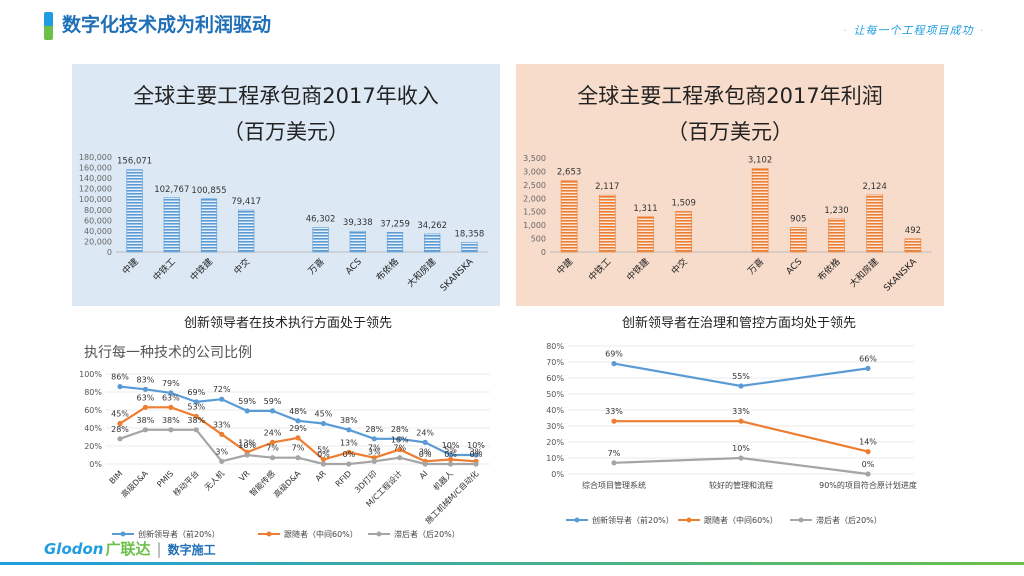 The height and width of the screenshot is (576, 1024). I want to click on tech-category-label: VR, so click(244, 476).